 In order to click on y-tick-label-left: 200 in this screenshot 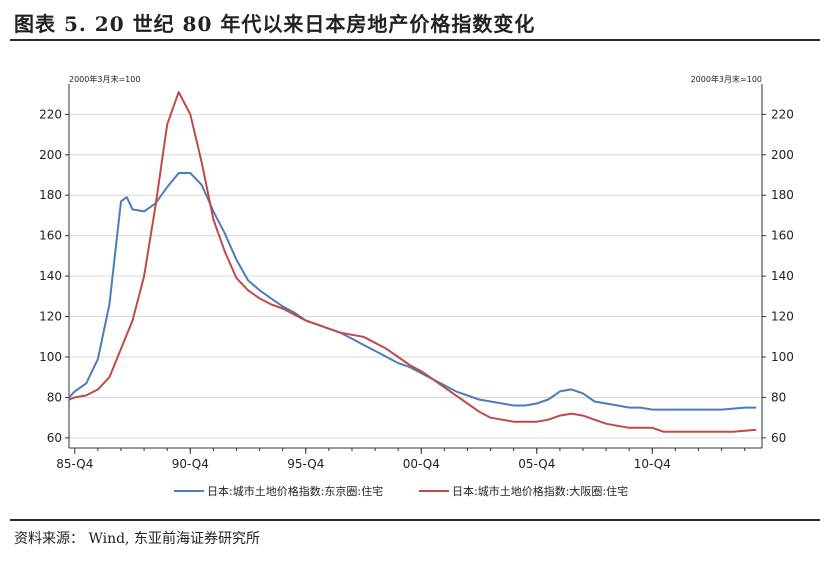, I will do `click(50, 155)`.